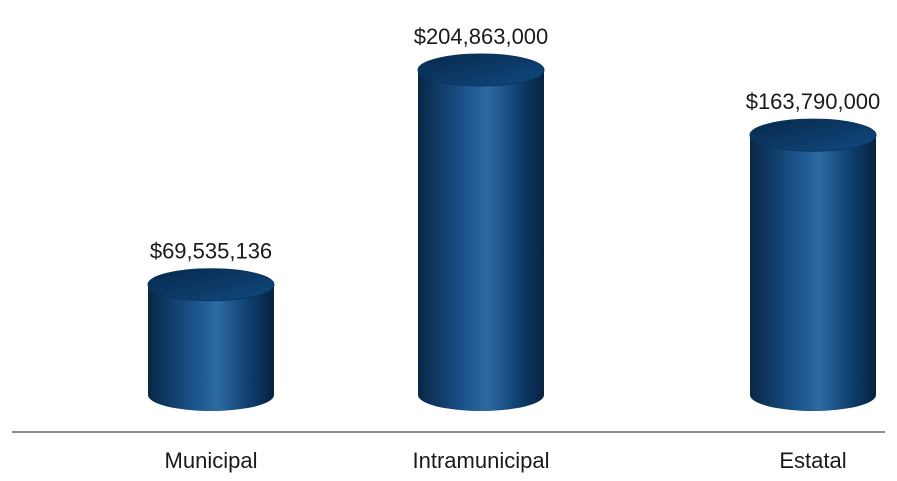 This screenshot has width=897, height=481. What do you see at coordinates (211, 460) in the screenshot?
I see `x-tick-label: Municipal` at bounding box center [211, 460].